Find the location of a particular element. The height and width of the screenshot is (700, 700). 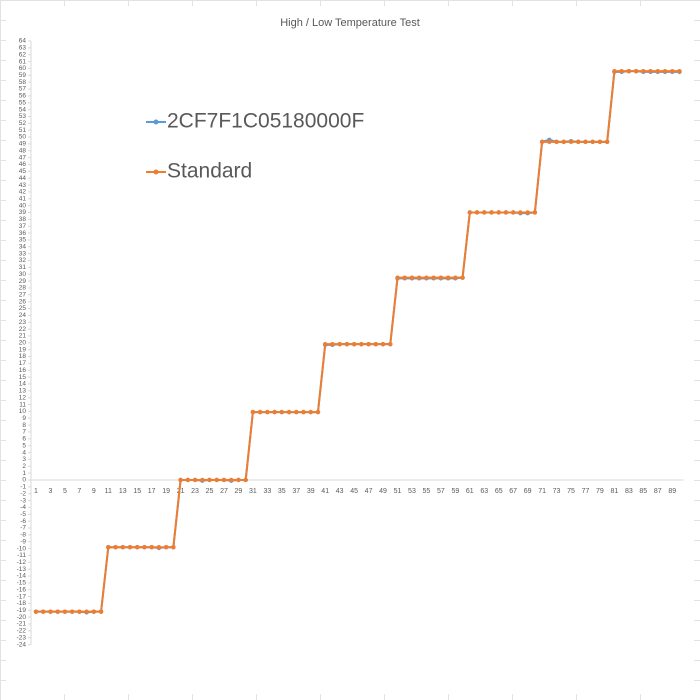

y-tick-label: 35 is located at coordinates (23, 240).